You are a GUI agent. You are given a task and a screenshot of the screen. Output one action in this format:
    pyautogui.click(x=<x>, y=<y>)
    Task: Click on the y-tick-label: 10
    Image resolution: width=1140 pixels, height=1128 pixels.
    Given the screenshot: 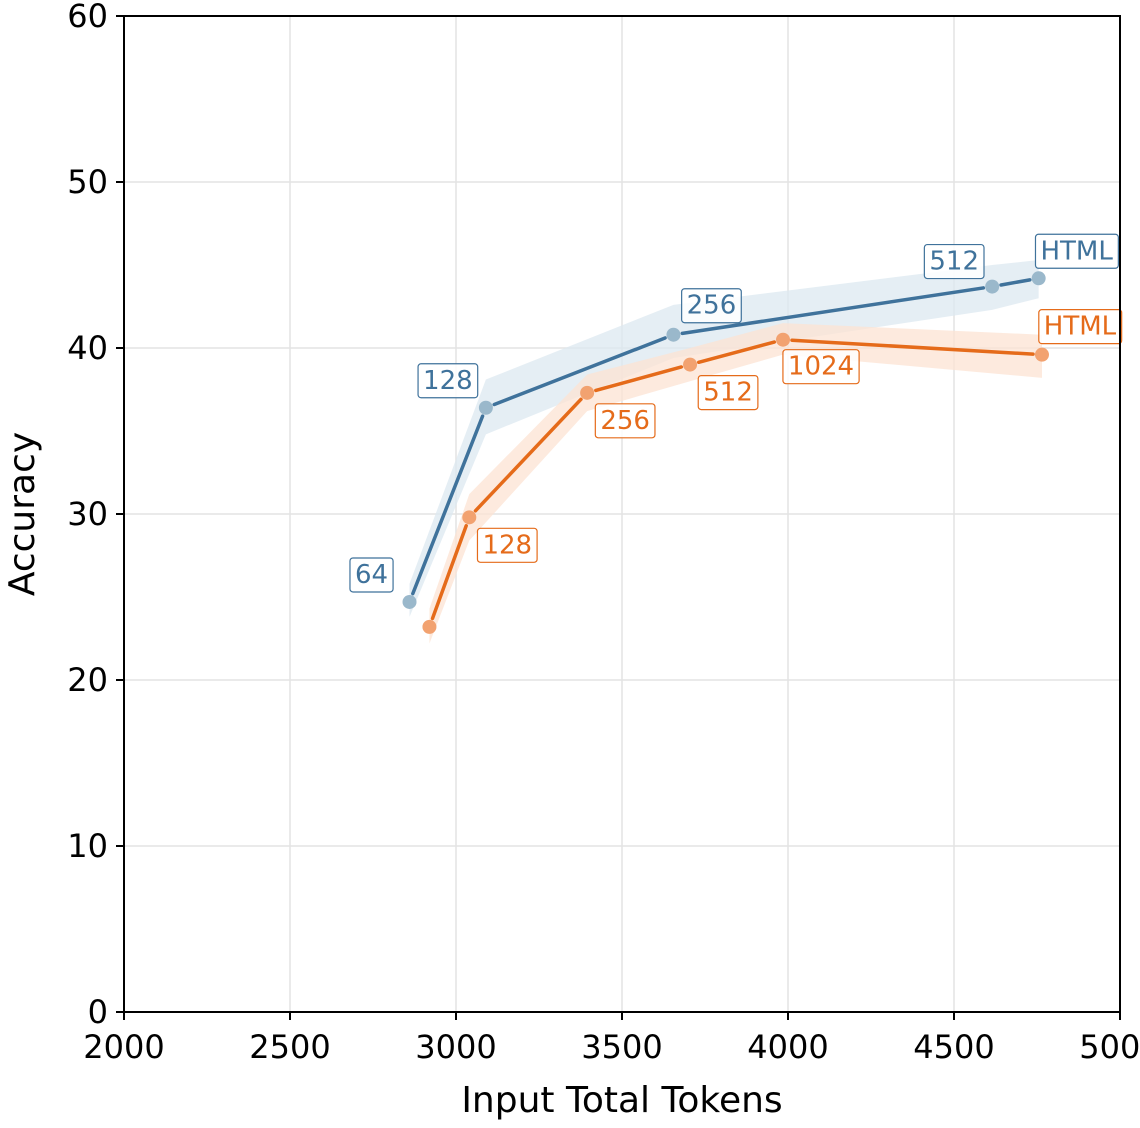 What is the action you would take?
    pyautogui.click(x=87, y=846)
    